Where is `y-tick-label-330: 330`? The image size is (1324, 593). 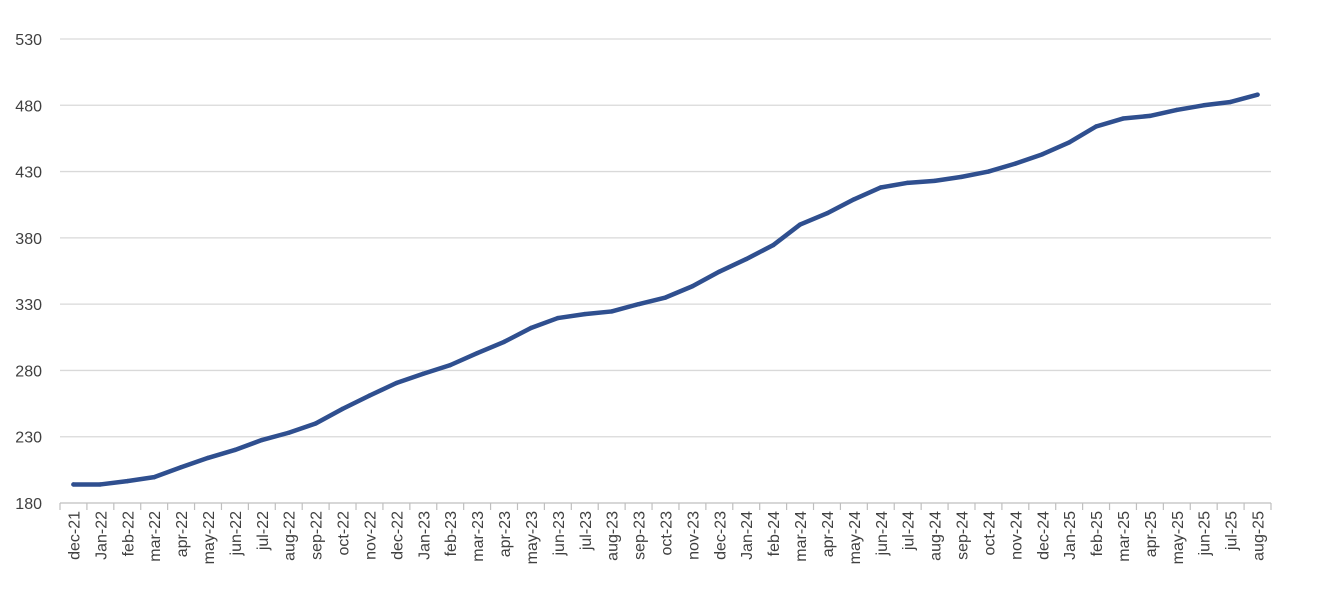 y-tick-label-330: 330 is located at coordinates (28, 305).